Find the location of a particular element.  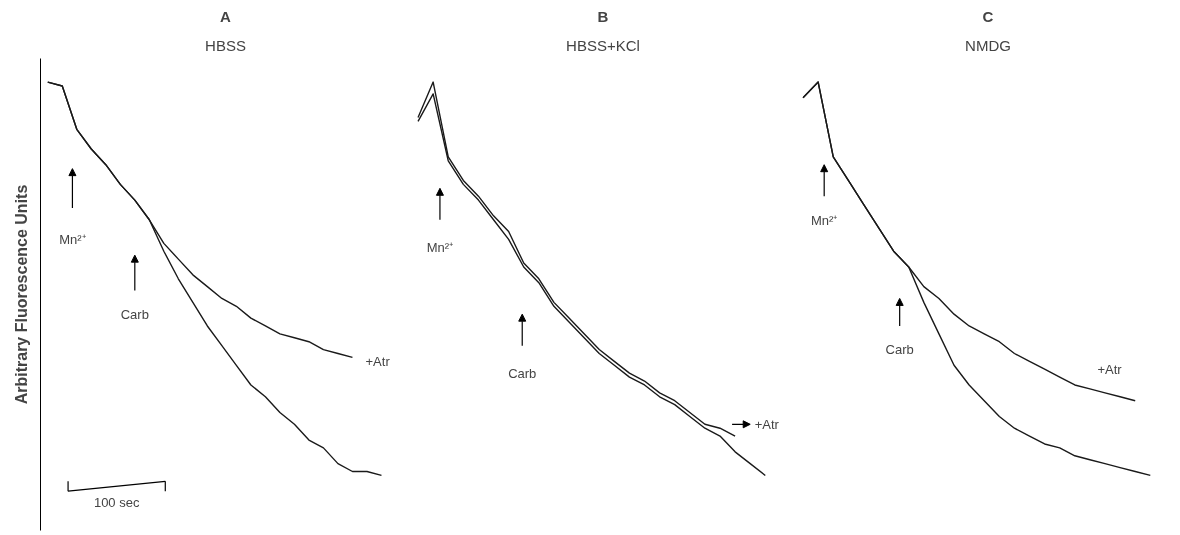

chart-subtitle: HBSS+KCl is located at coordinates (603, 45).